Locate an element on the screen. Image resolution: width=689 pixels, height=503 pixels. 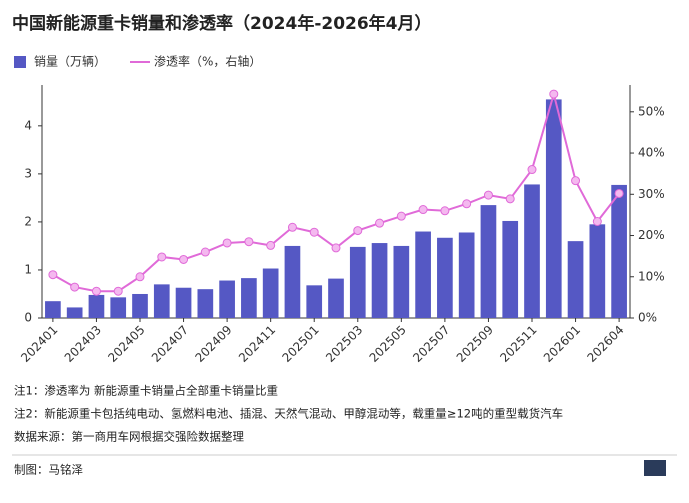
credit: 制图：马铭泽 is located at coordinates (48, 470).